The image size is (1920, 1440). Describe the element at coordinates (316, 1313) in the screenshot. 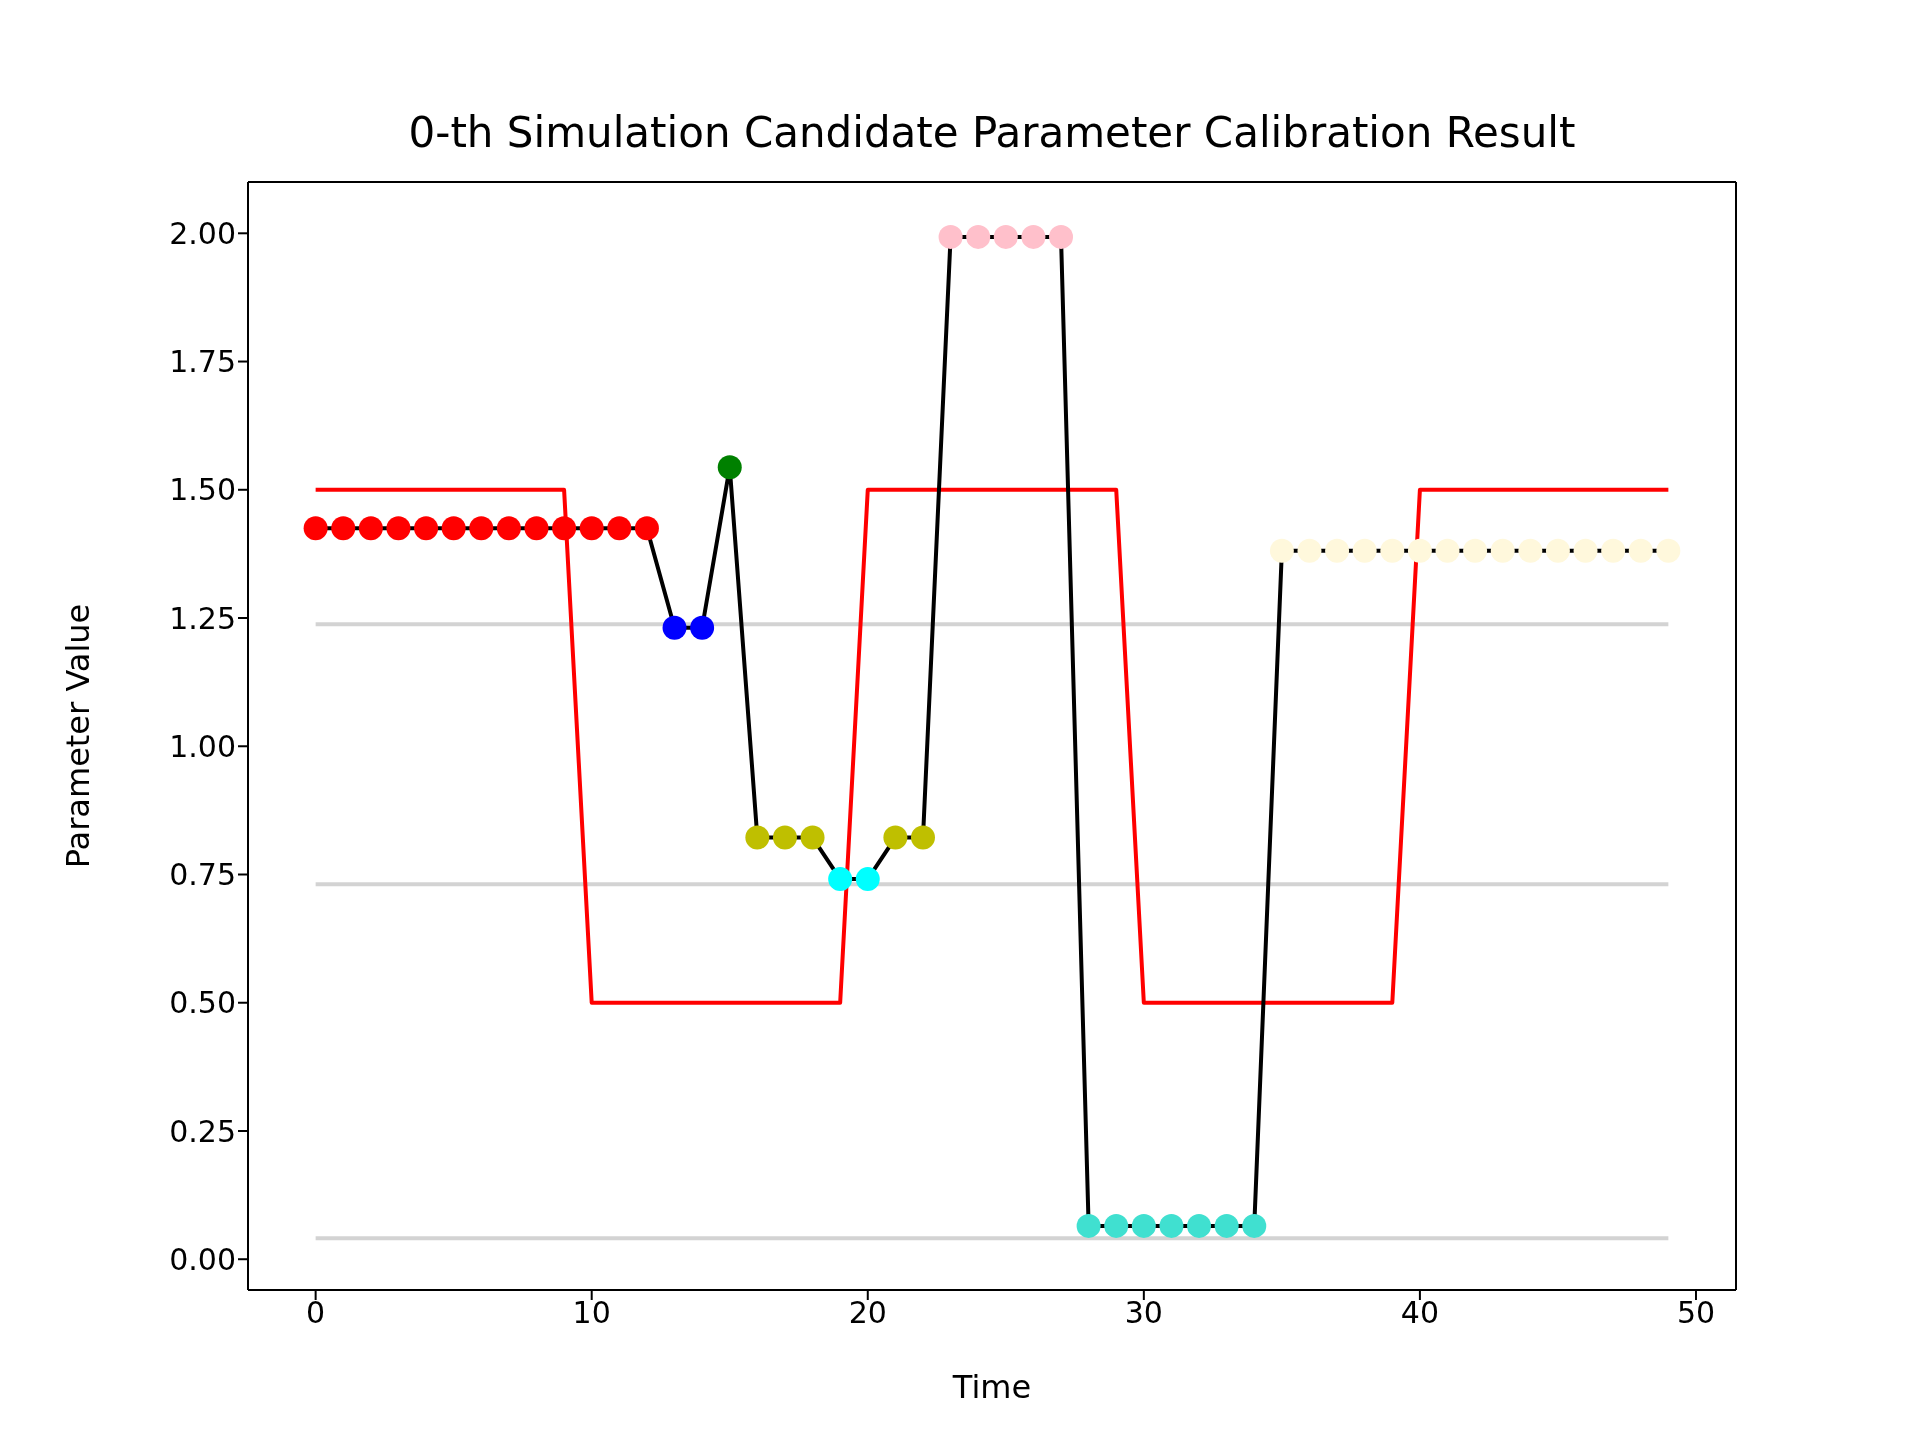

I see `x-tick-label: 0` at that location.